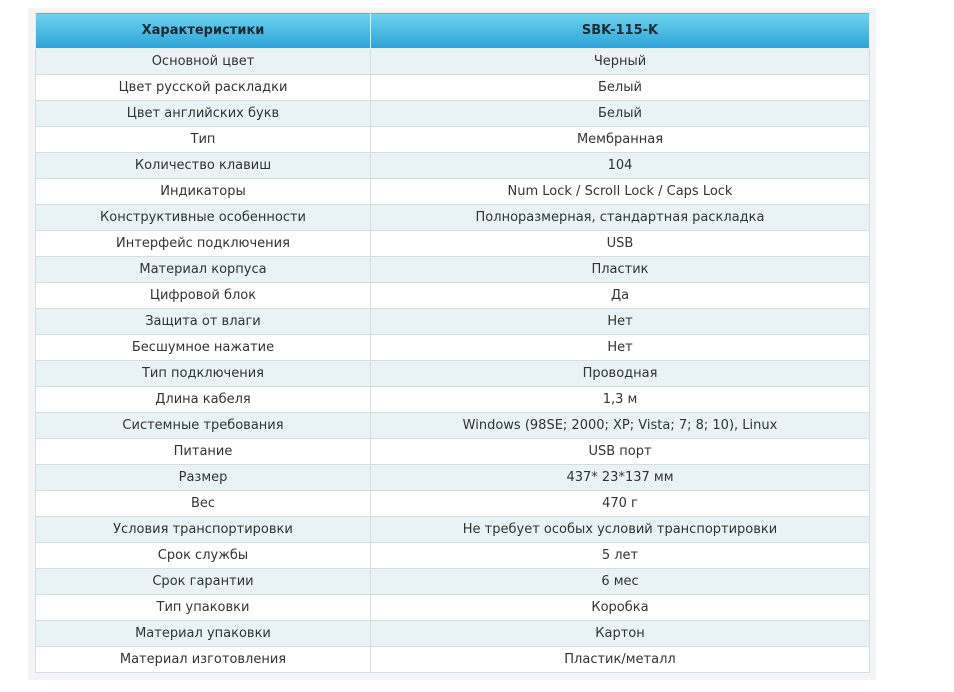 This screenshot has width=954, height=692. What do you see at coordinates (203, 243) in the screenshot?
I see `label-cell: Интерфейс подключения` at bounding box center [203, 243].